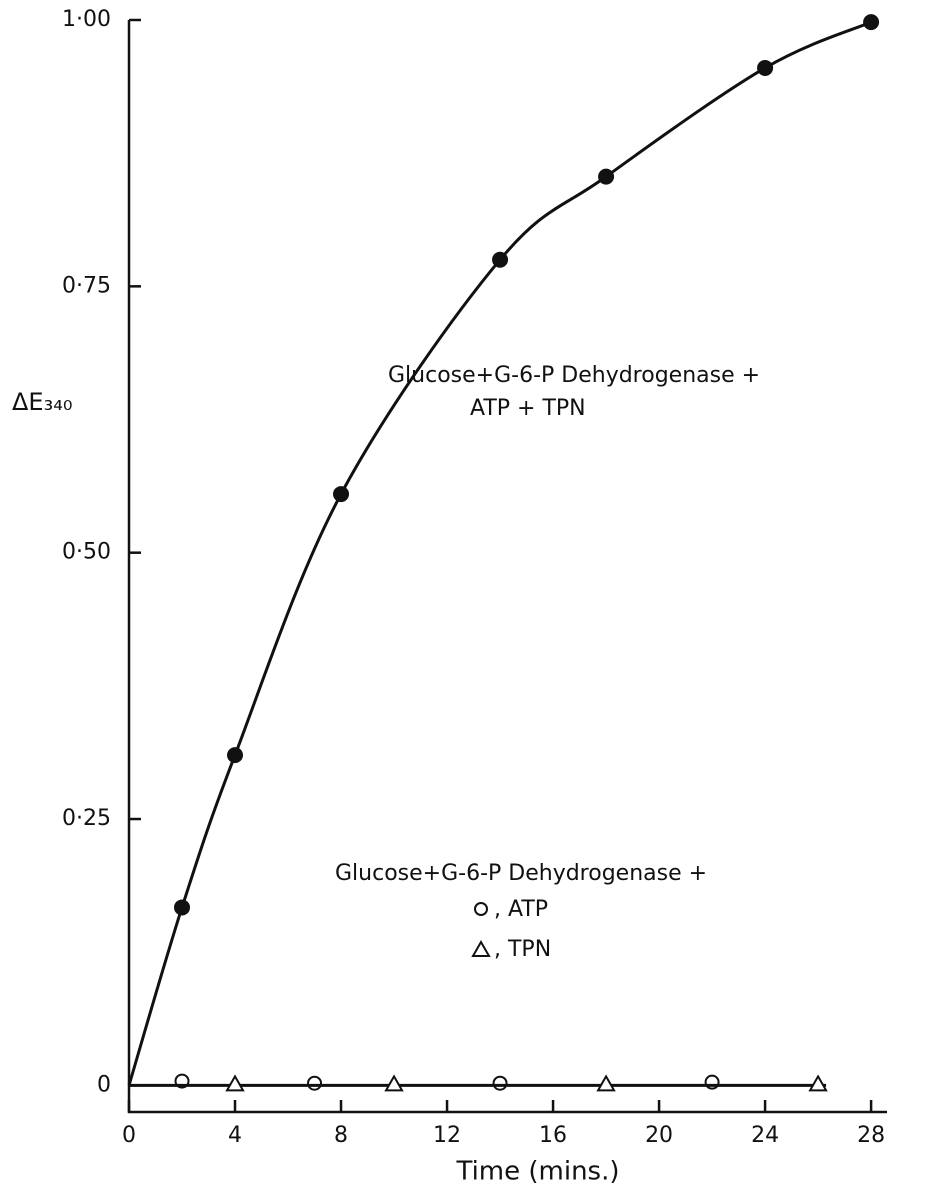 This screenshot has height=1198, width=943. What do you see at coordinates (553, 1135) in the screenshot?
I see `x-tick-label: 16` at bounding box center [553, 1135].